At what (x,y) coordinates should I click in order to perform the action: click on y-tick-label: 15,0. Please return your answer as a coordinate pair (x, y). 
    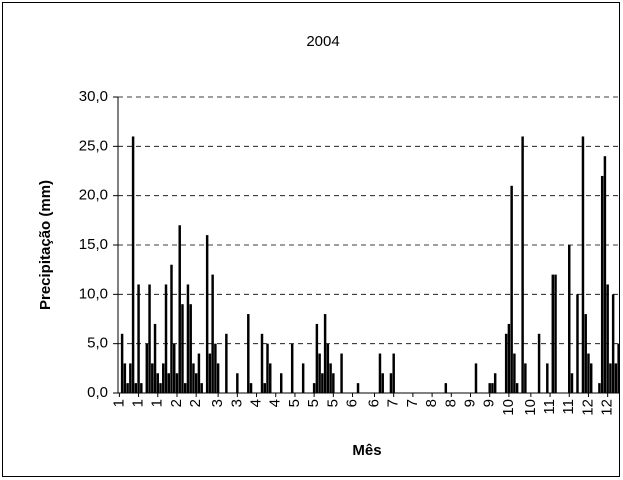
    Looking at the image, I should click on (93, 244).